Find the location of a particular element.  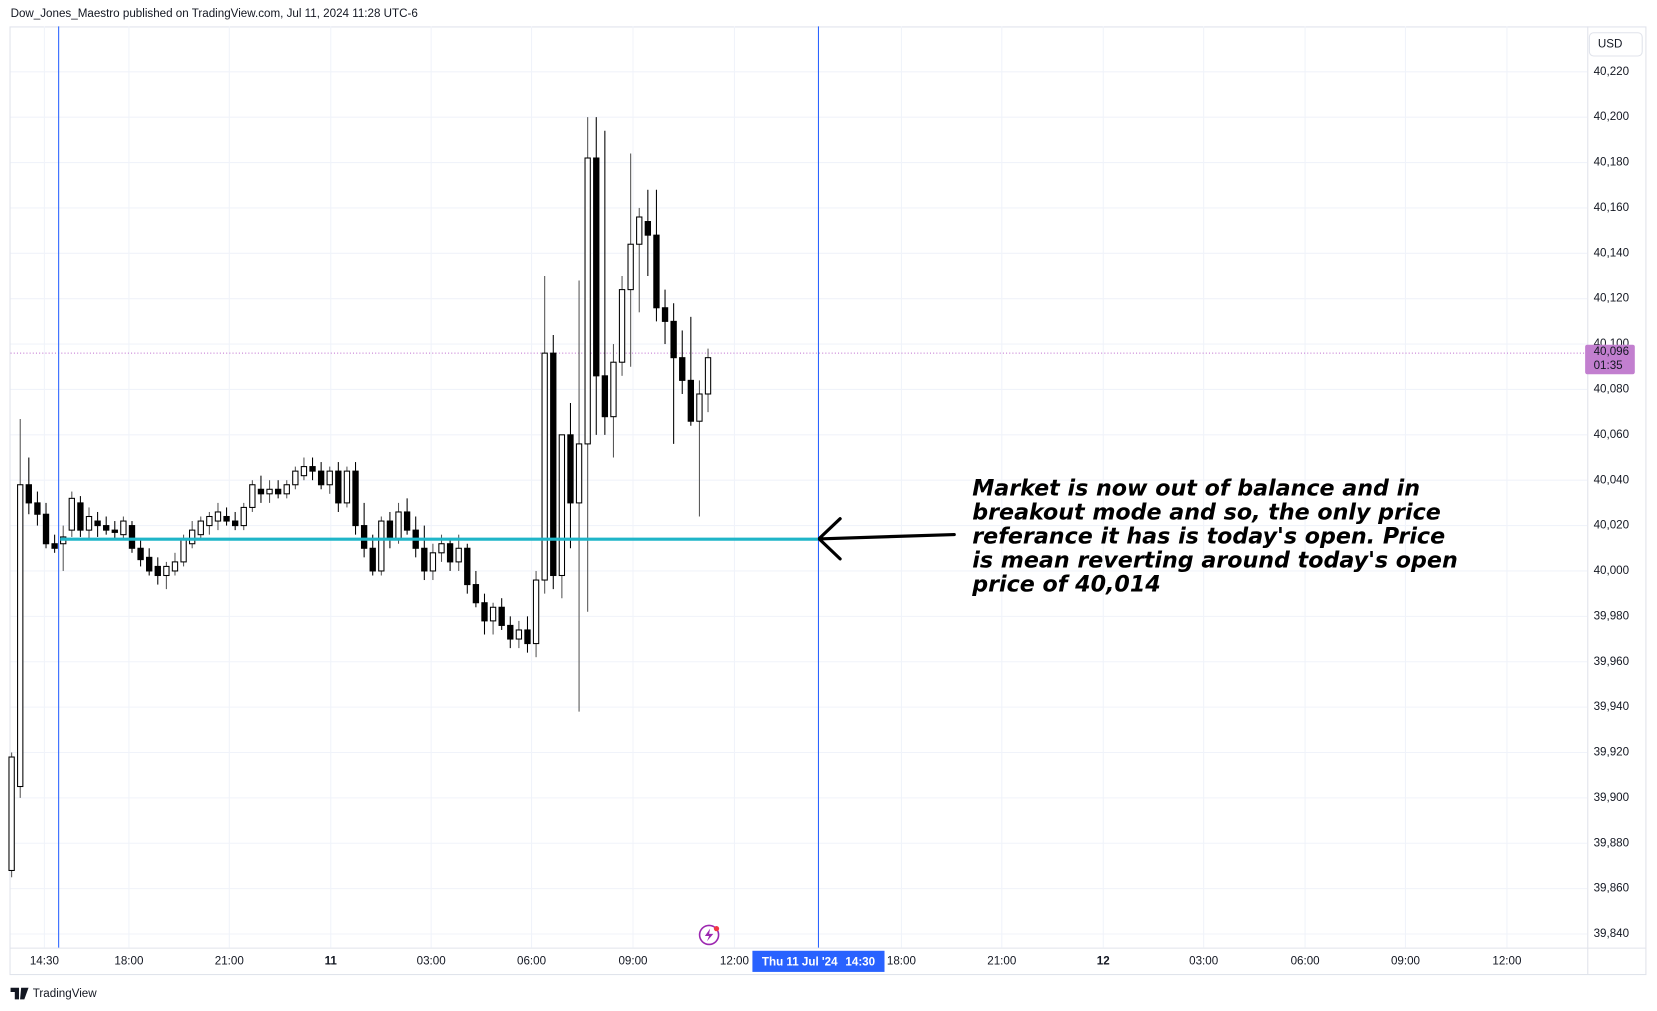

y-tick-label: 39,960 is located at coordinates (1612, 661).